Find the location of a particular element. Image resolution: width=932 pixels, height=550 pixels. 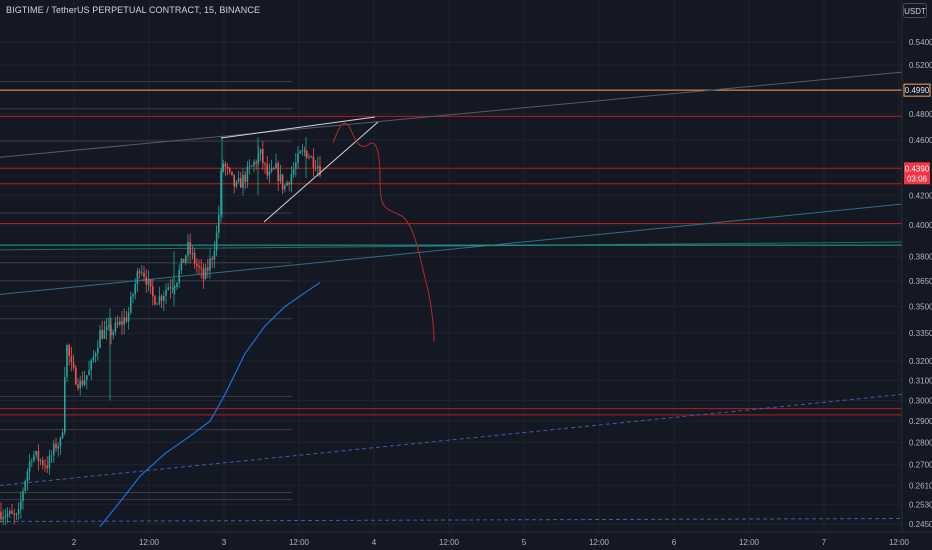

moving-average-line is located at coordinates (210, 404).